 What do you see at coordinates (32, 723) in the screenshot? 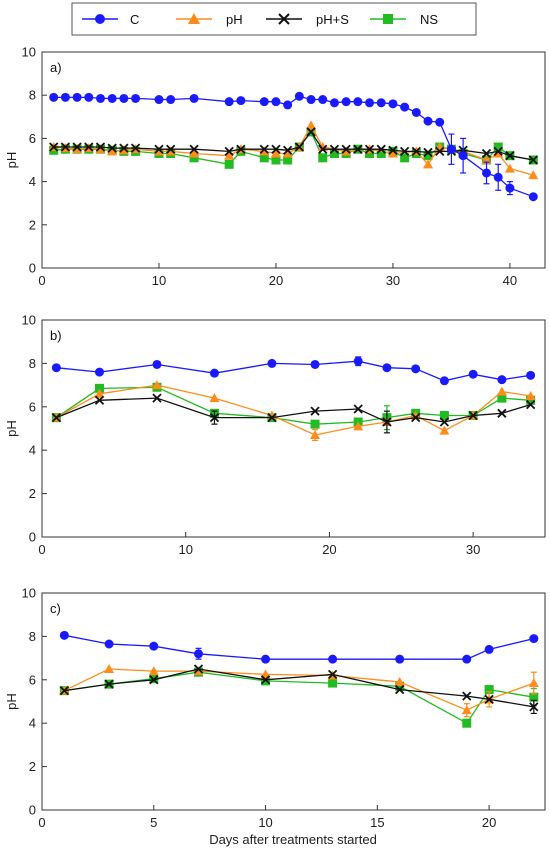
I see `y-tick-label: 4` at bounding box center [32, 723].